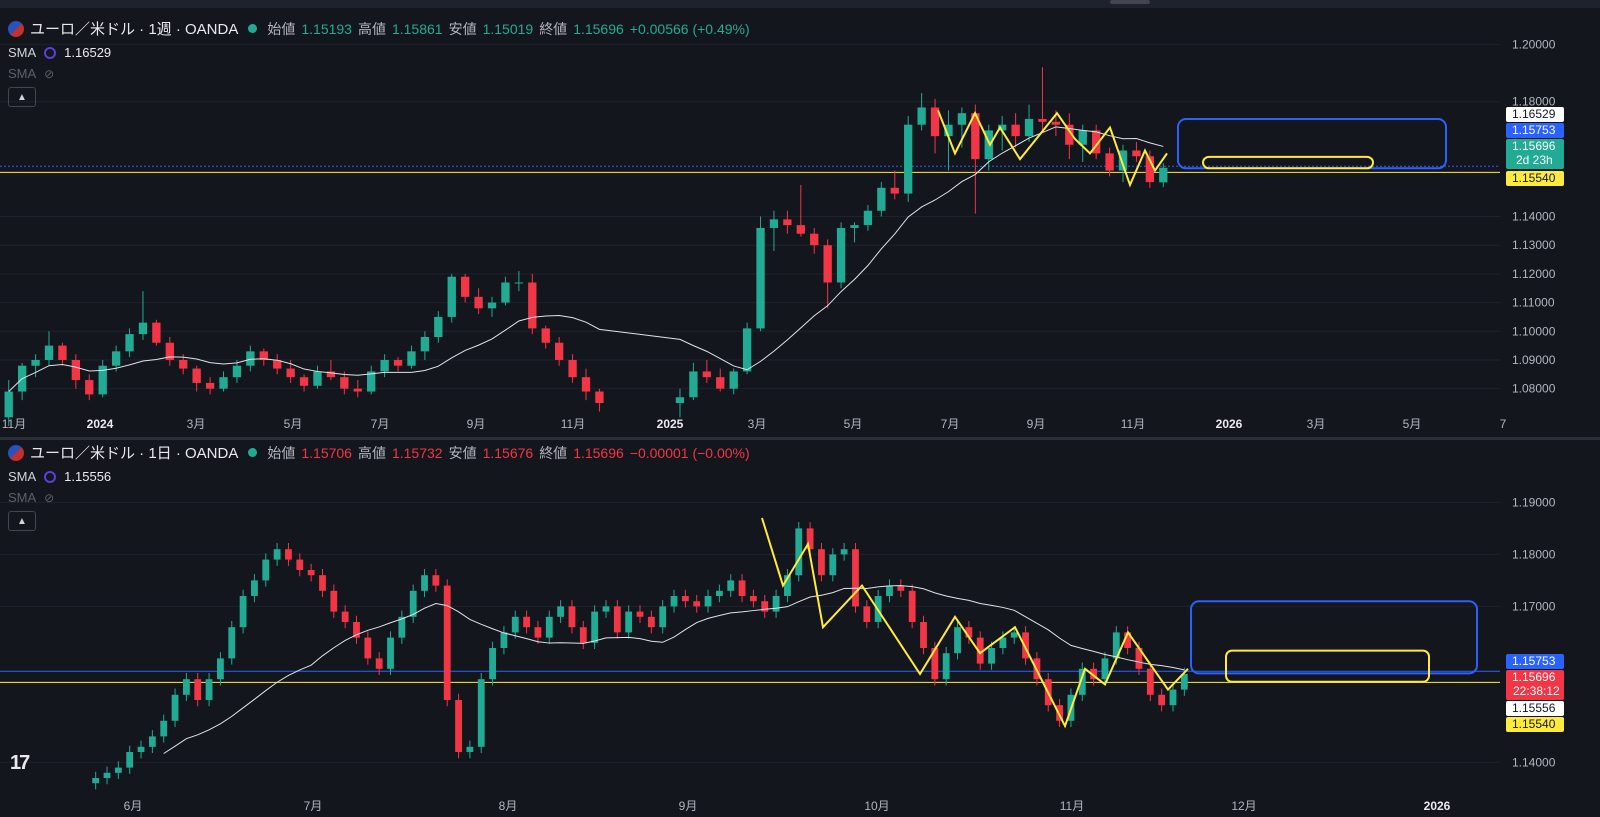  I want to click on price-tag-label: 1.15540, so click(1534, 724).